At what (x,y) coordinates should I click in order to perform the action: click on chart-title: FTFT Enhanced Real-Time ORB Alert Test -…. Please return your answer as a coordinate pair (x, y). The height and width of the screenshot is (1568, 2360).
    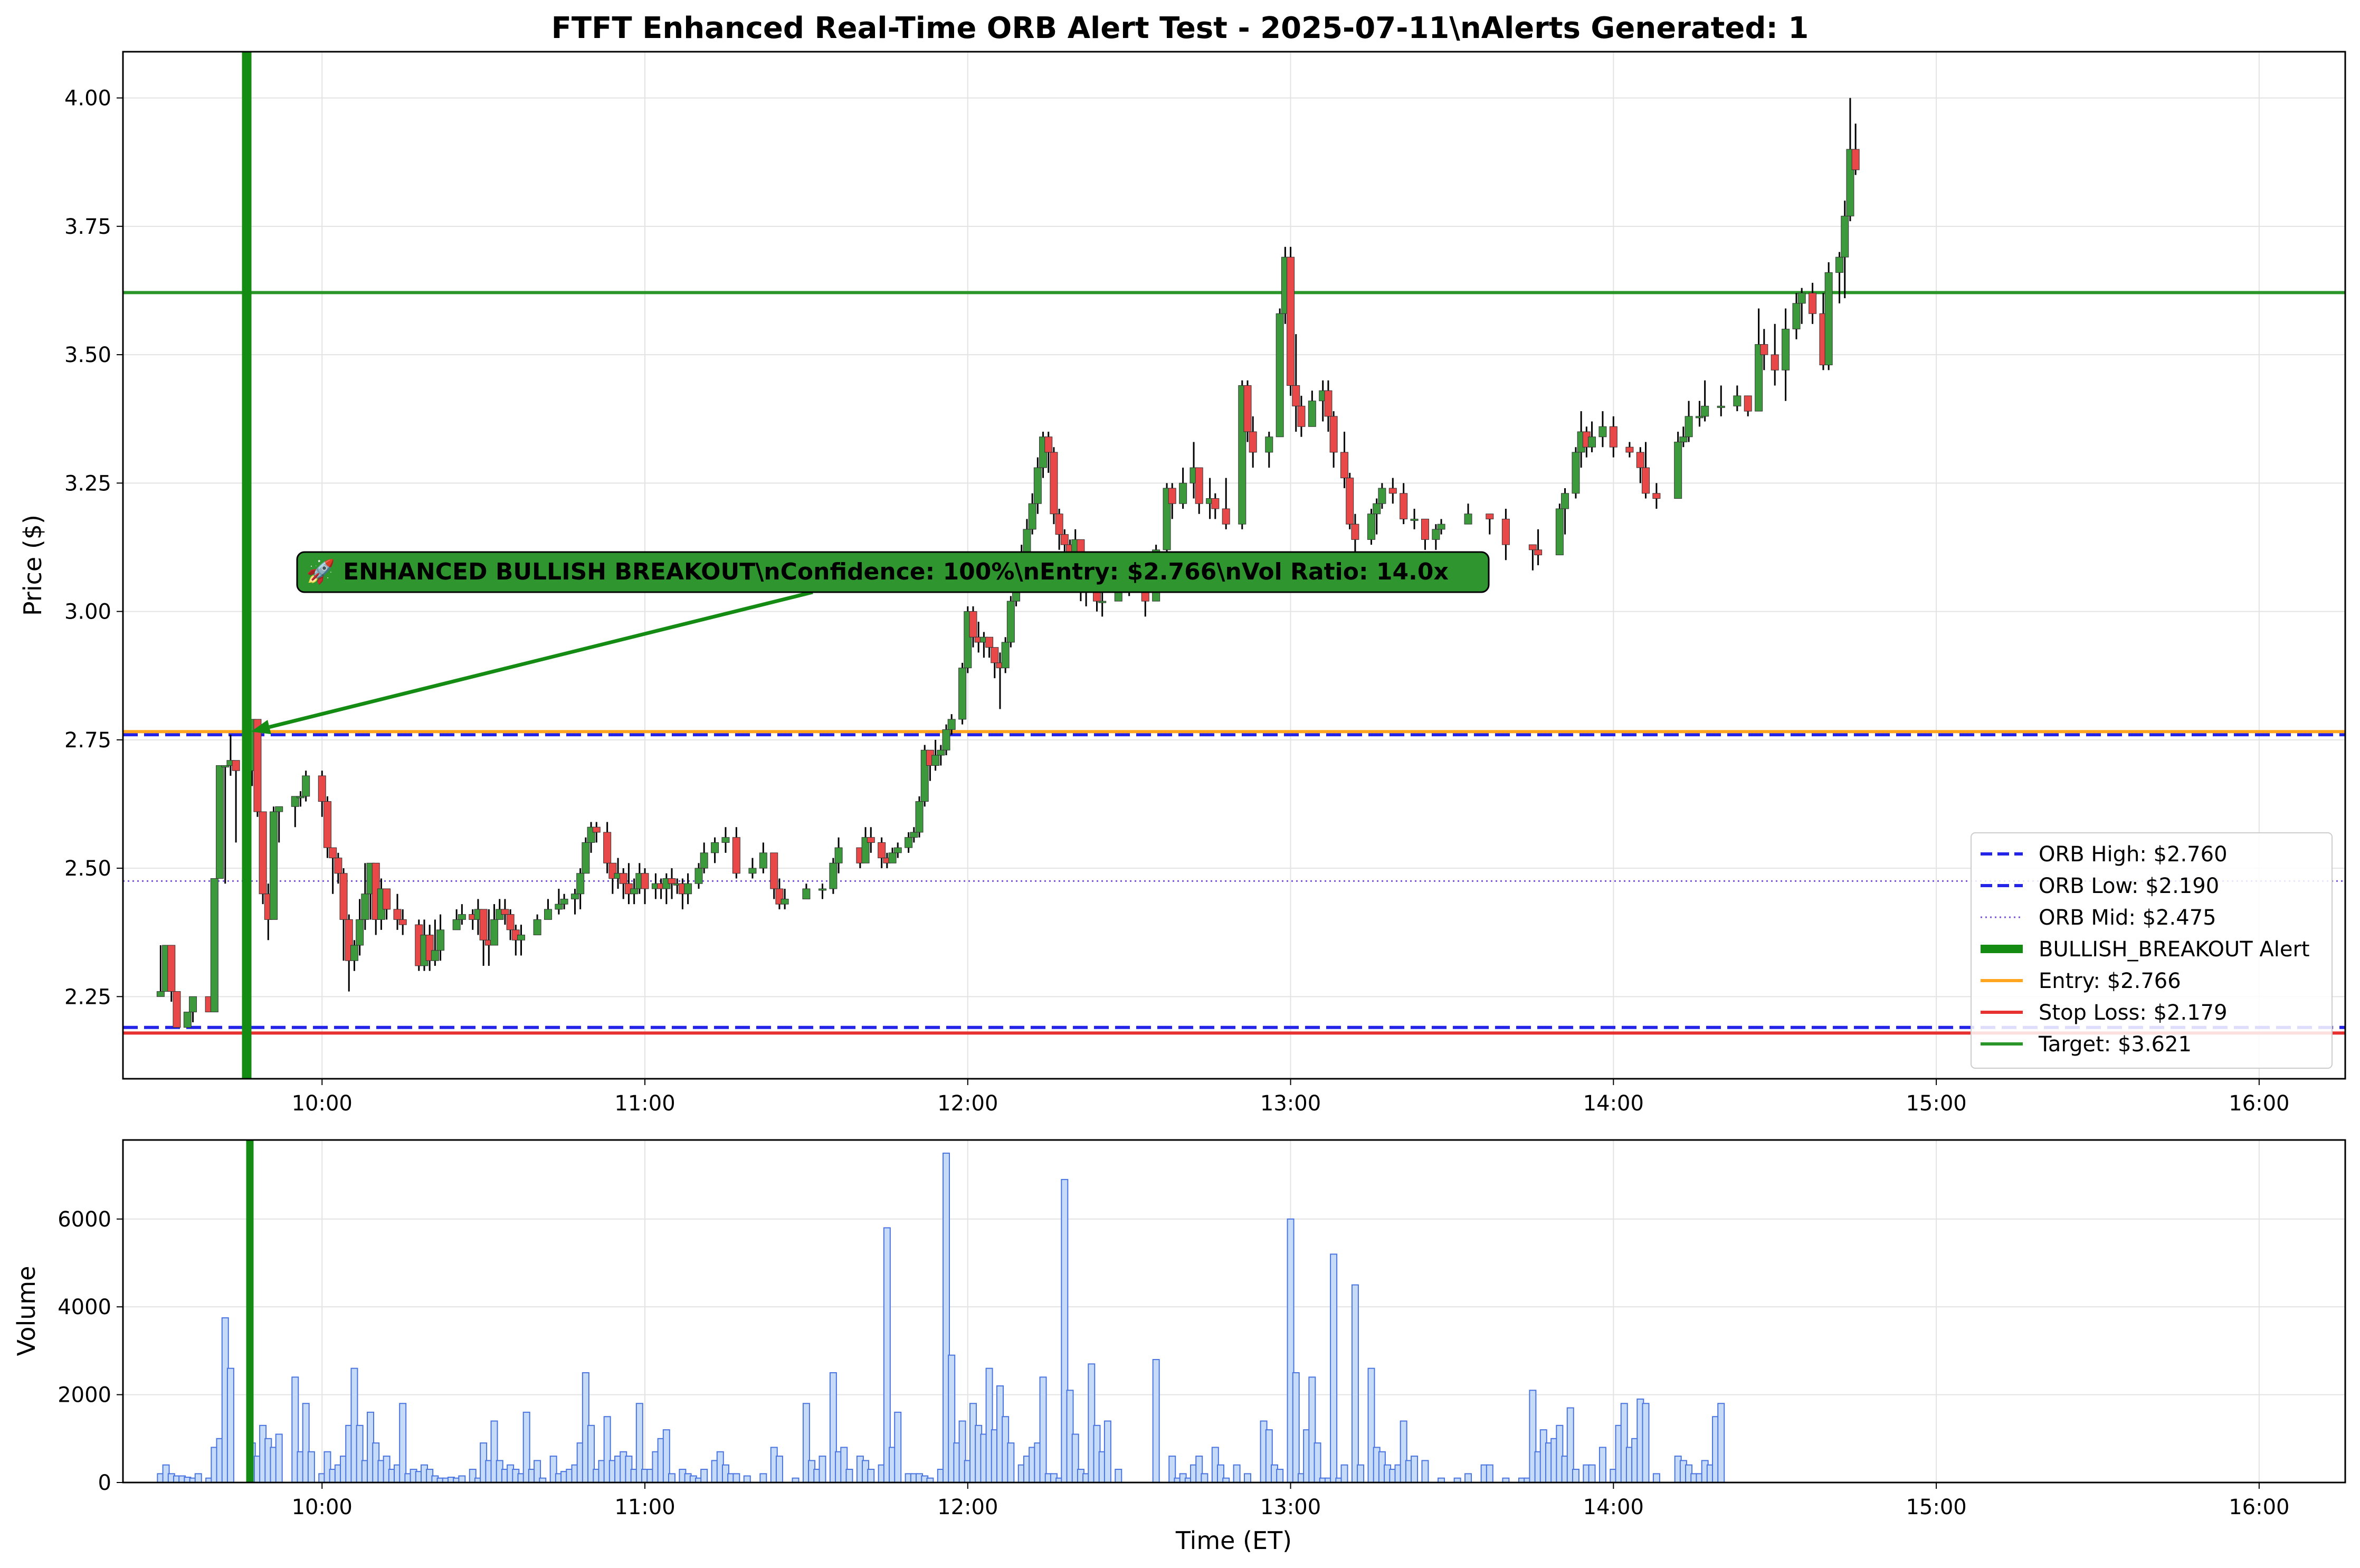
    Looking at the image, I should click on (1180, 28).